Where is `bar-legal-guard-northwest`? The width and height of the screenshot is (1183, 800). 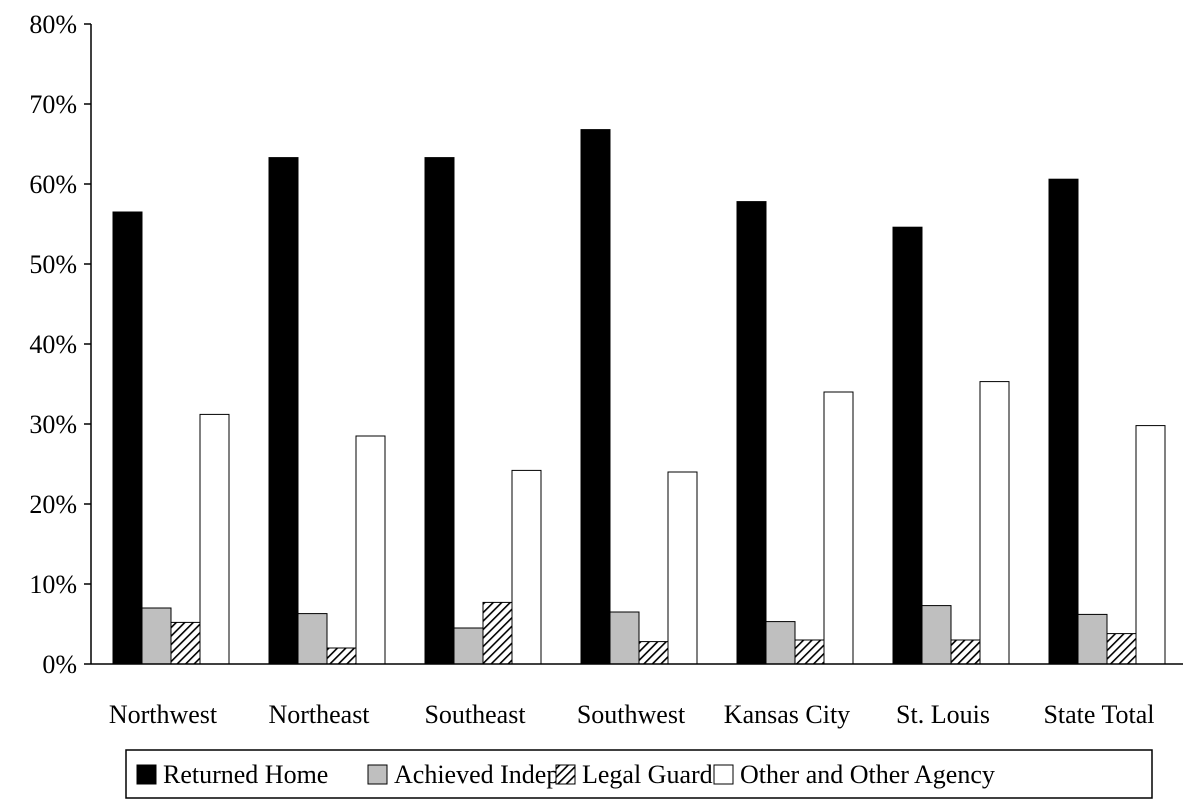 bar-legal-guard-northwest is located at coordinates (185, 643).